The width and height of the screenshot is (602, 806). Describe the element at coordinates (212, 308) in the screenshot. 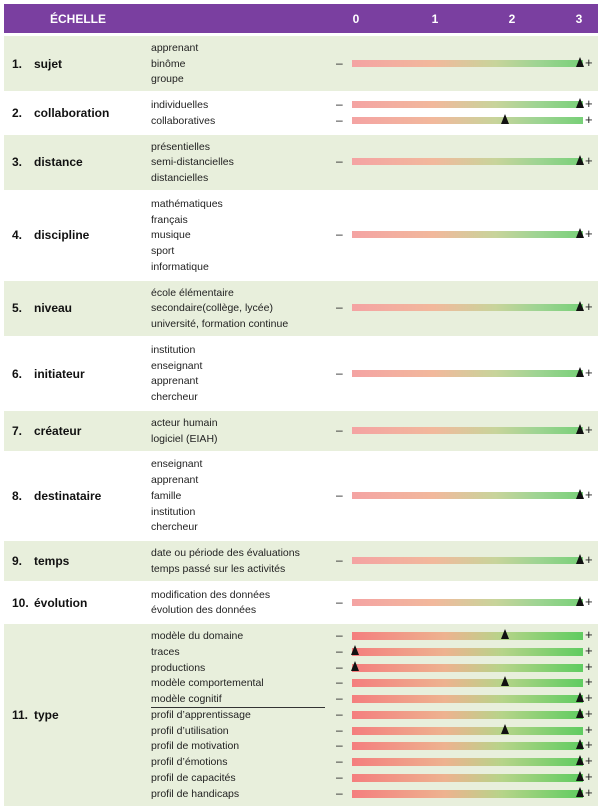

I see `option-label: secondaire(collège, lycée)` at that location.